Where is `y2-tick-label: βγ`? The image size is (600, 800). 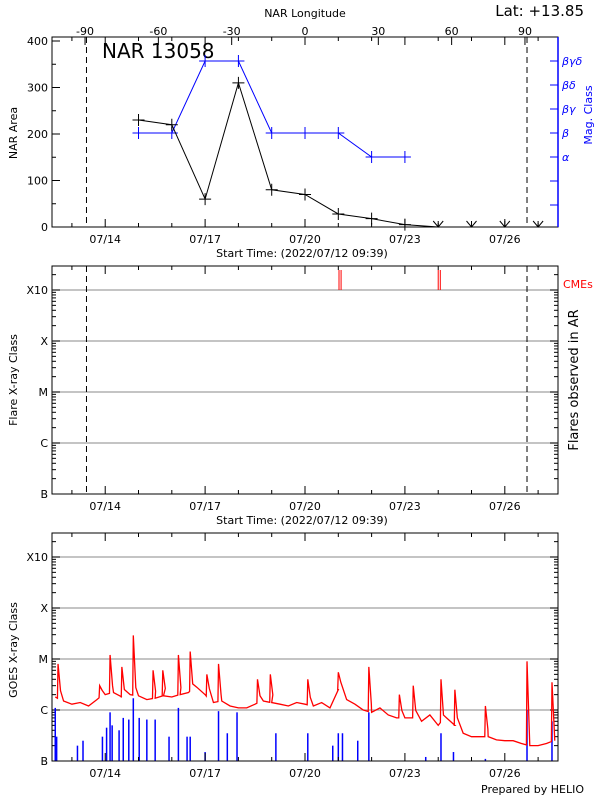
y2-tick-label: βγ is located at coordinates (568, 109).